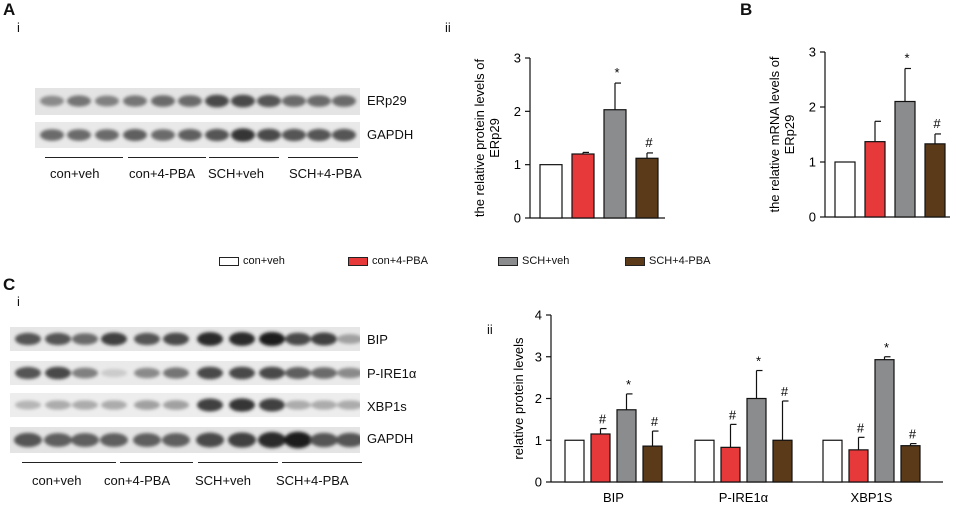 This screenshot has width=957, height=513. Describe the element at coordinates (390, 438) in the screenshot. I see `band-label-gapdh-c: GAPDH` at that location.